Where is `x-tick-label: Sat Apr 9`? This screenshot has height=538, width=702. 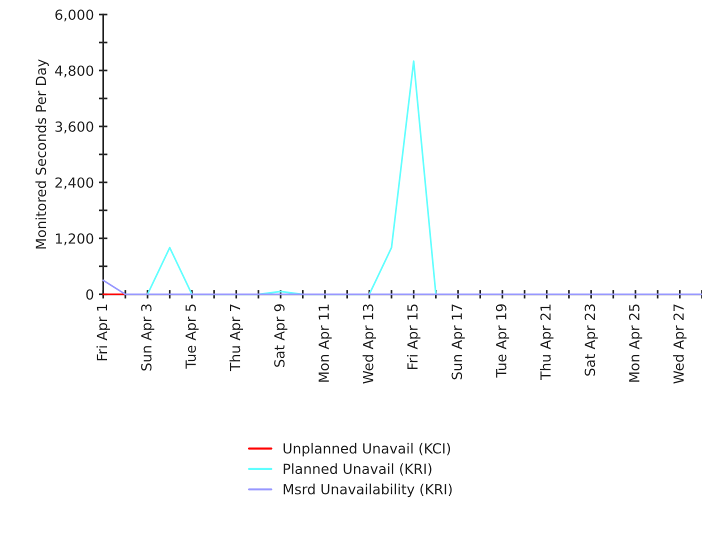 x-tick-label: Sat Apr 9 is located at coordinates (281, 335).